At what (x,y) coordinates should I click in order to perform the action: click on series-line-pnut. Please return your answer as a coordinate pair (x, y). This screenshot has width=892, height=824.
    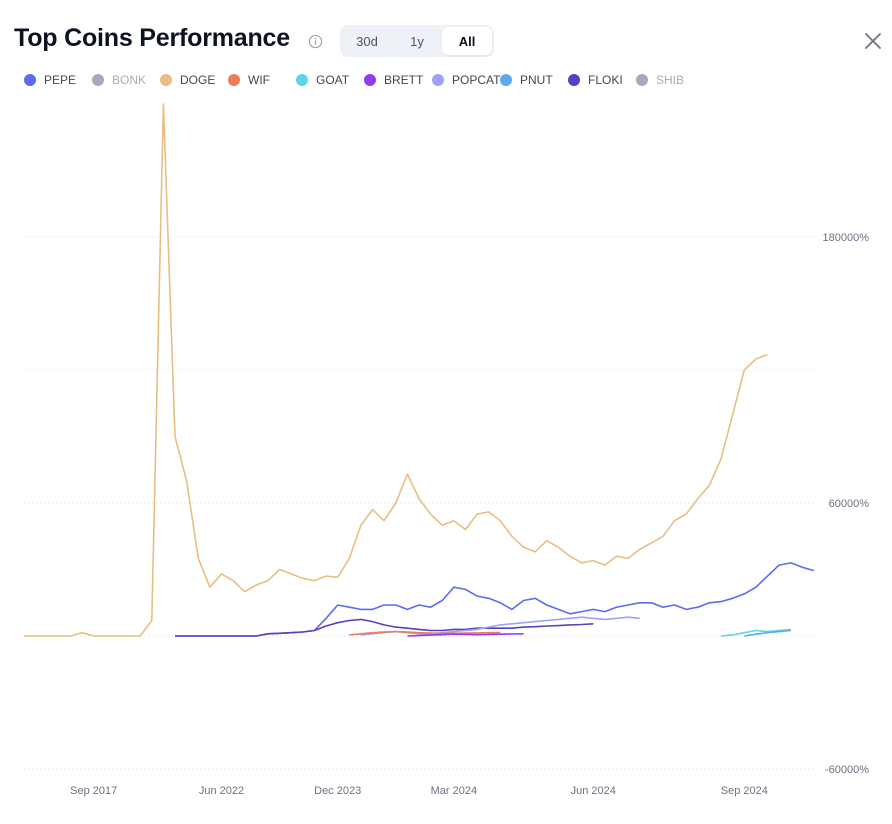
    Looking at the image, I should click on (767, 633).